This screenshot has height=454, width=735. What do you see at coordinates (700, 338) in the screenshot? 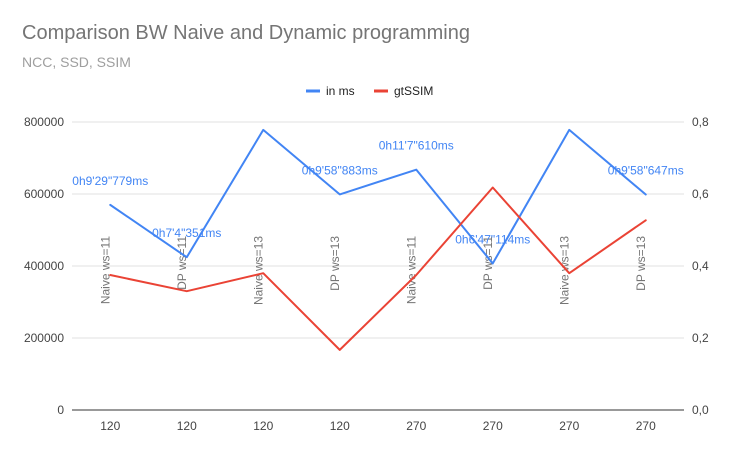
I see `right-tick-label: 0,2` at bounding box center [700, 338].